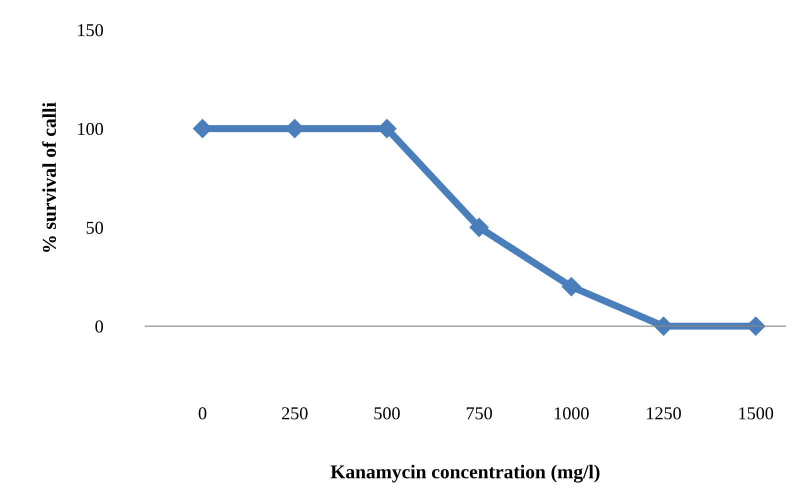  I want to click on y-tick-label: 100, so click(91, 129).